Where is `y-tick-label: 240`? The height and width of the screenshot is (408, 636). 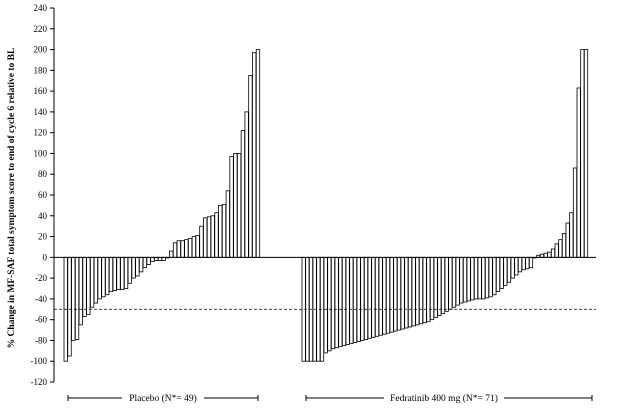 y-tick-label: 240 is located at coordinates (41, 8).